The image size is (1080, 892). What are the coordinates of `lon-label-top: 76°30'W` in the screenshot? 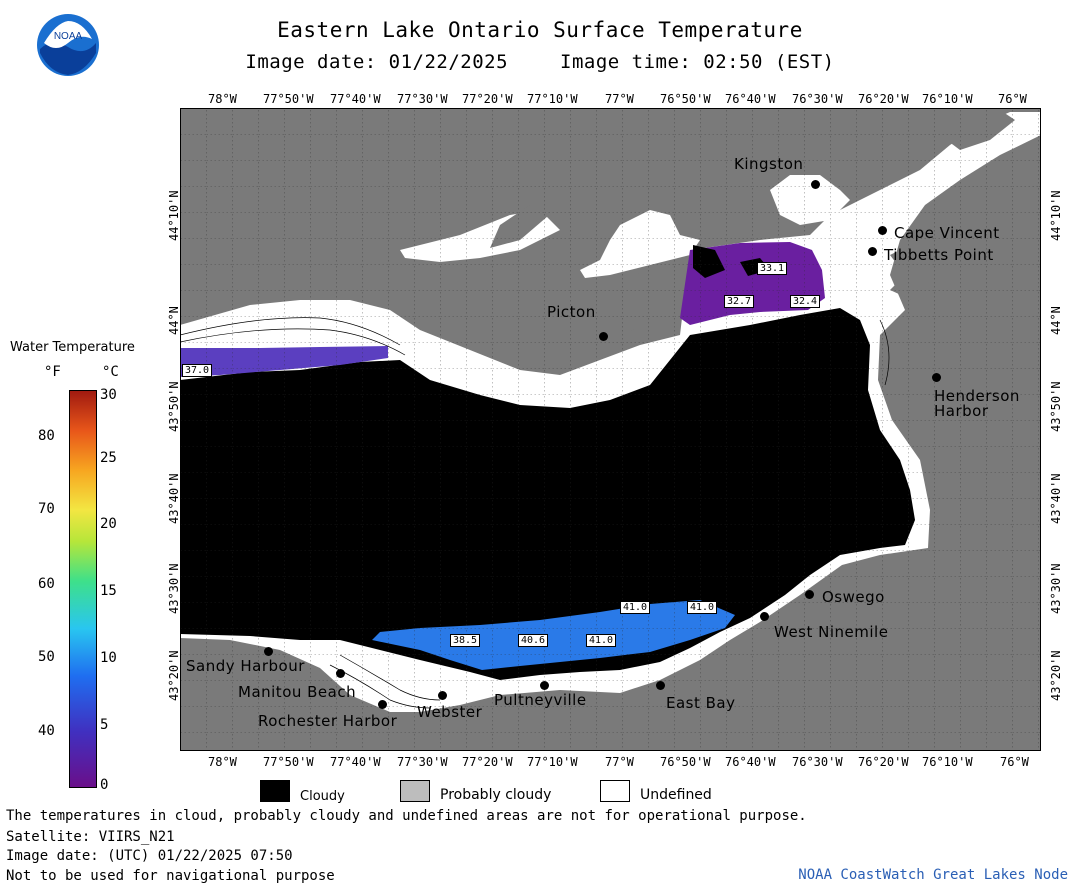 It's located at (817, 99).